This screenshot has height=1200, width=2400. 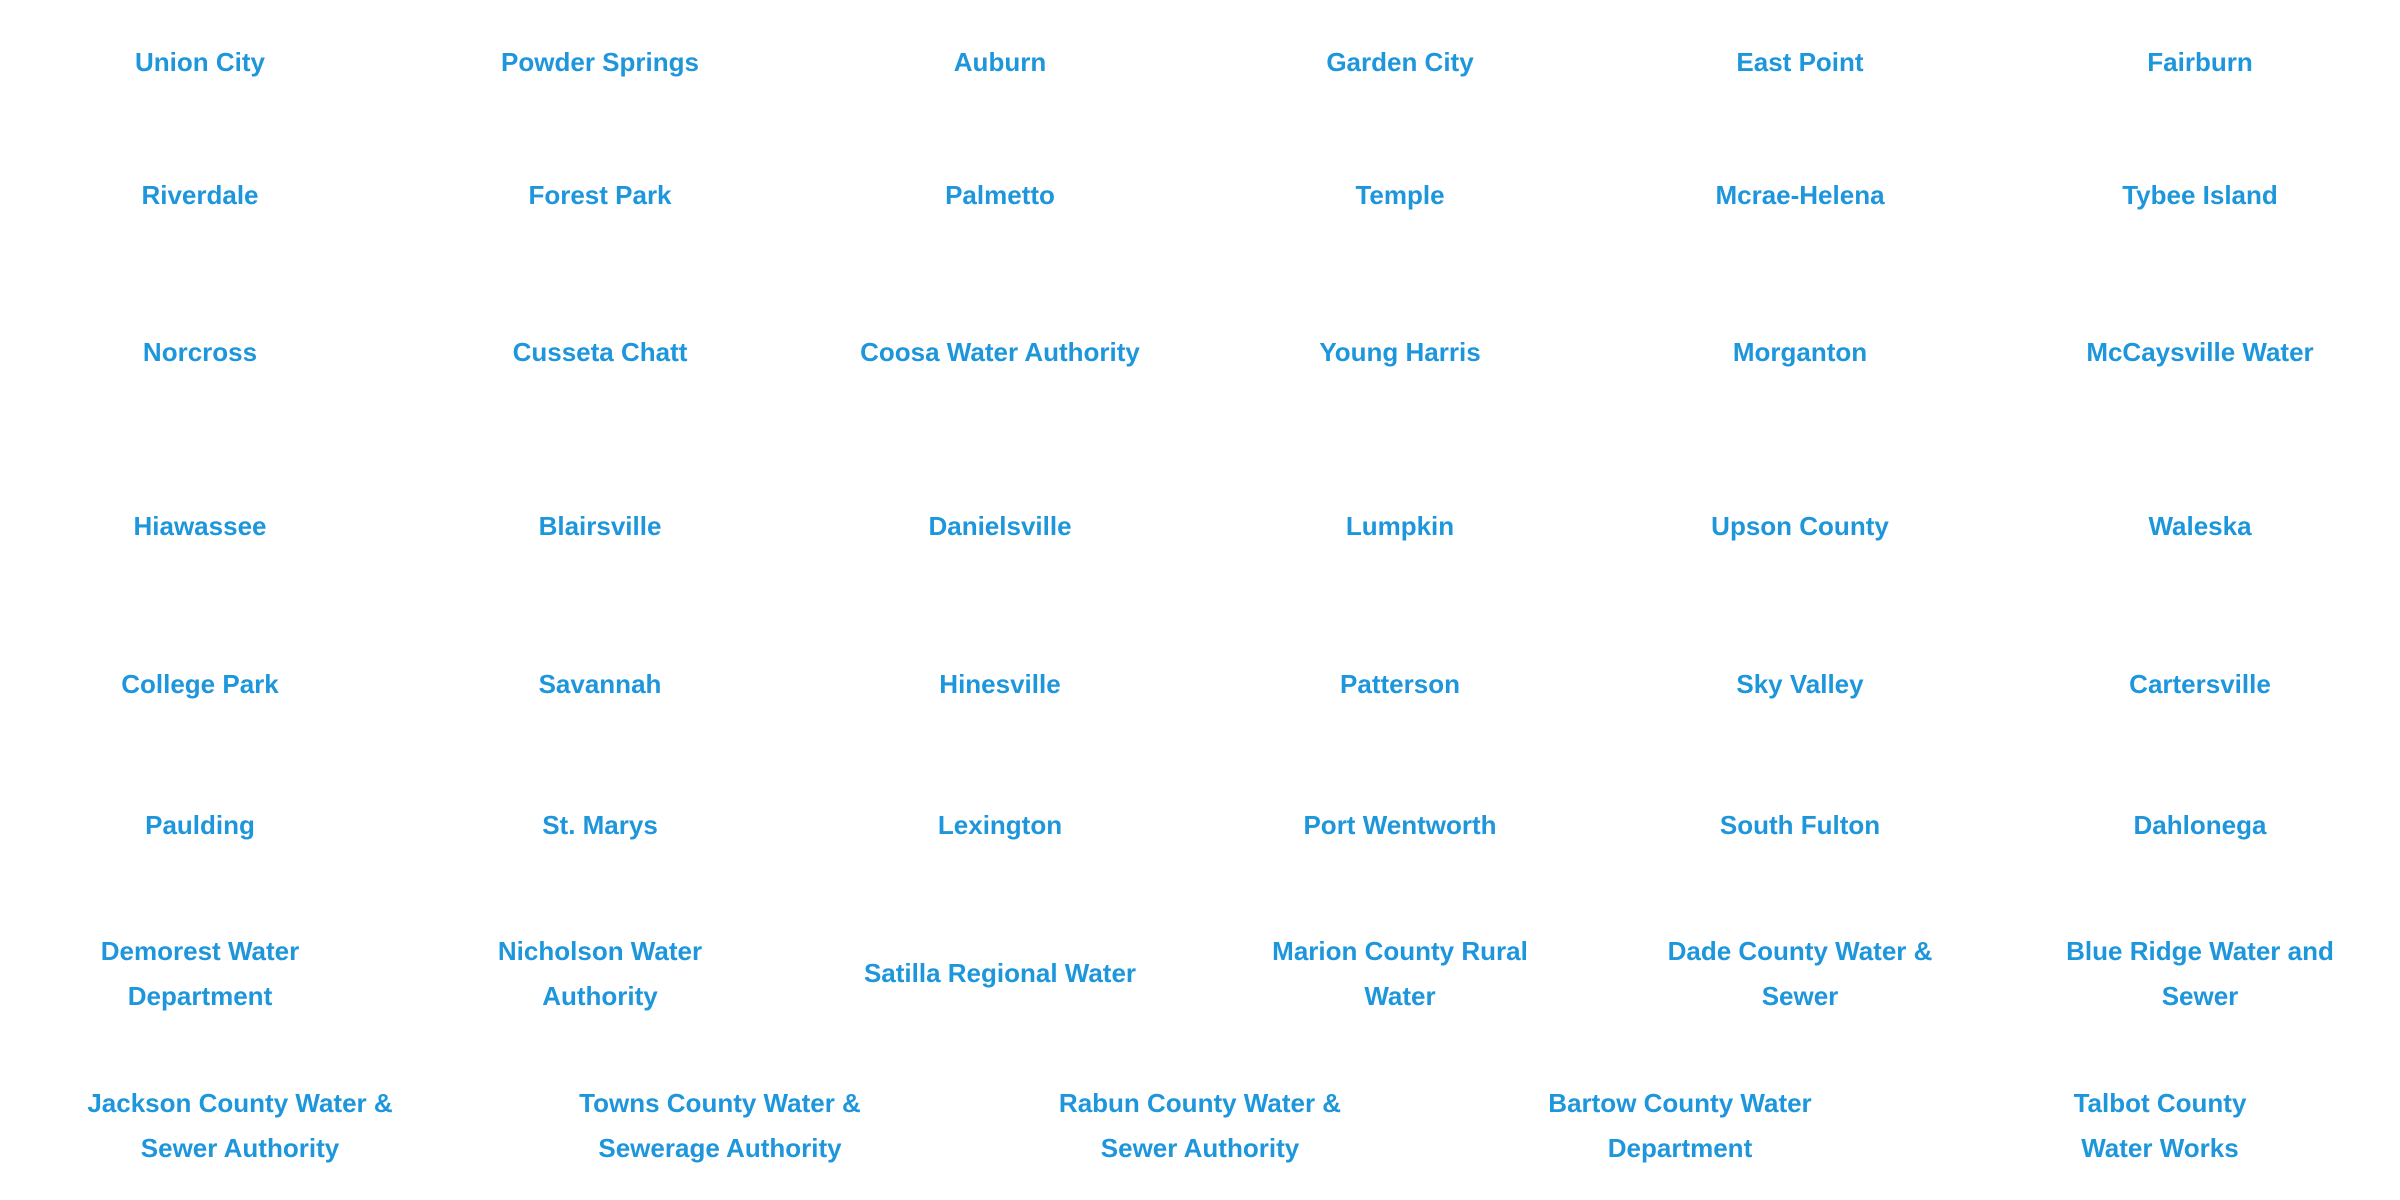 I want to click on utility-link: Cusseta Chatt, so click(x=600, y=352).